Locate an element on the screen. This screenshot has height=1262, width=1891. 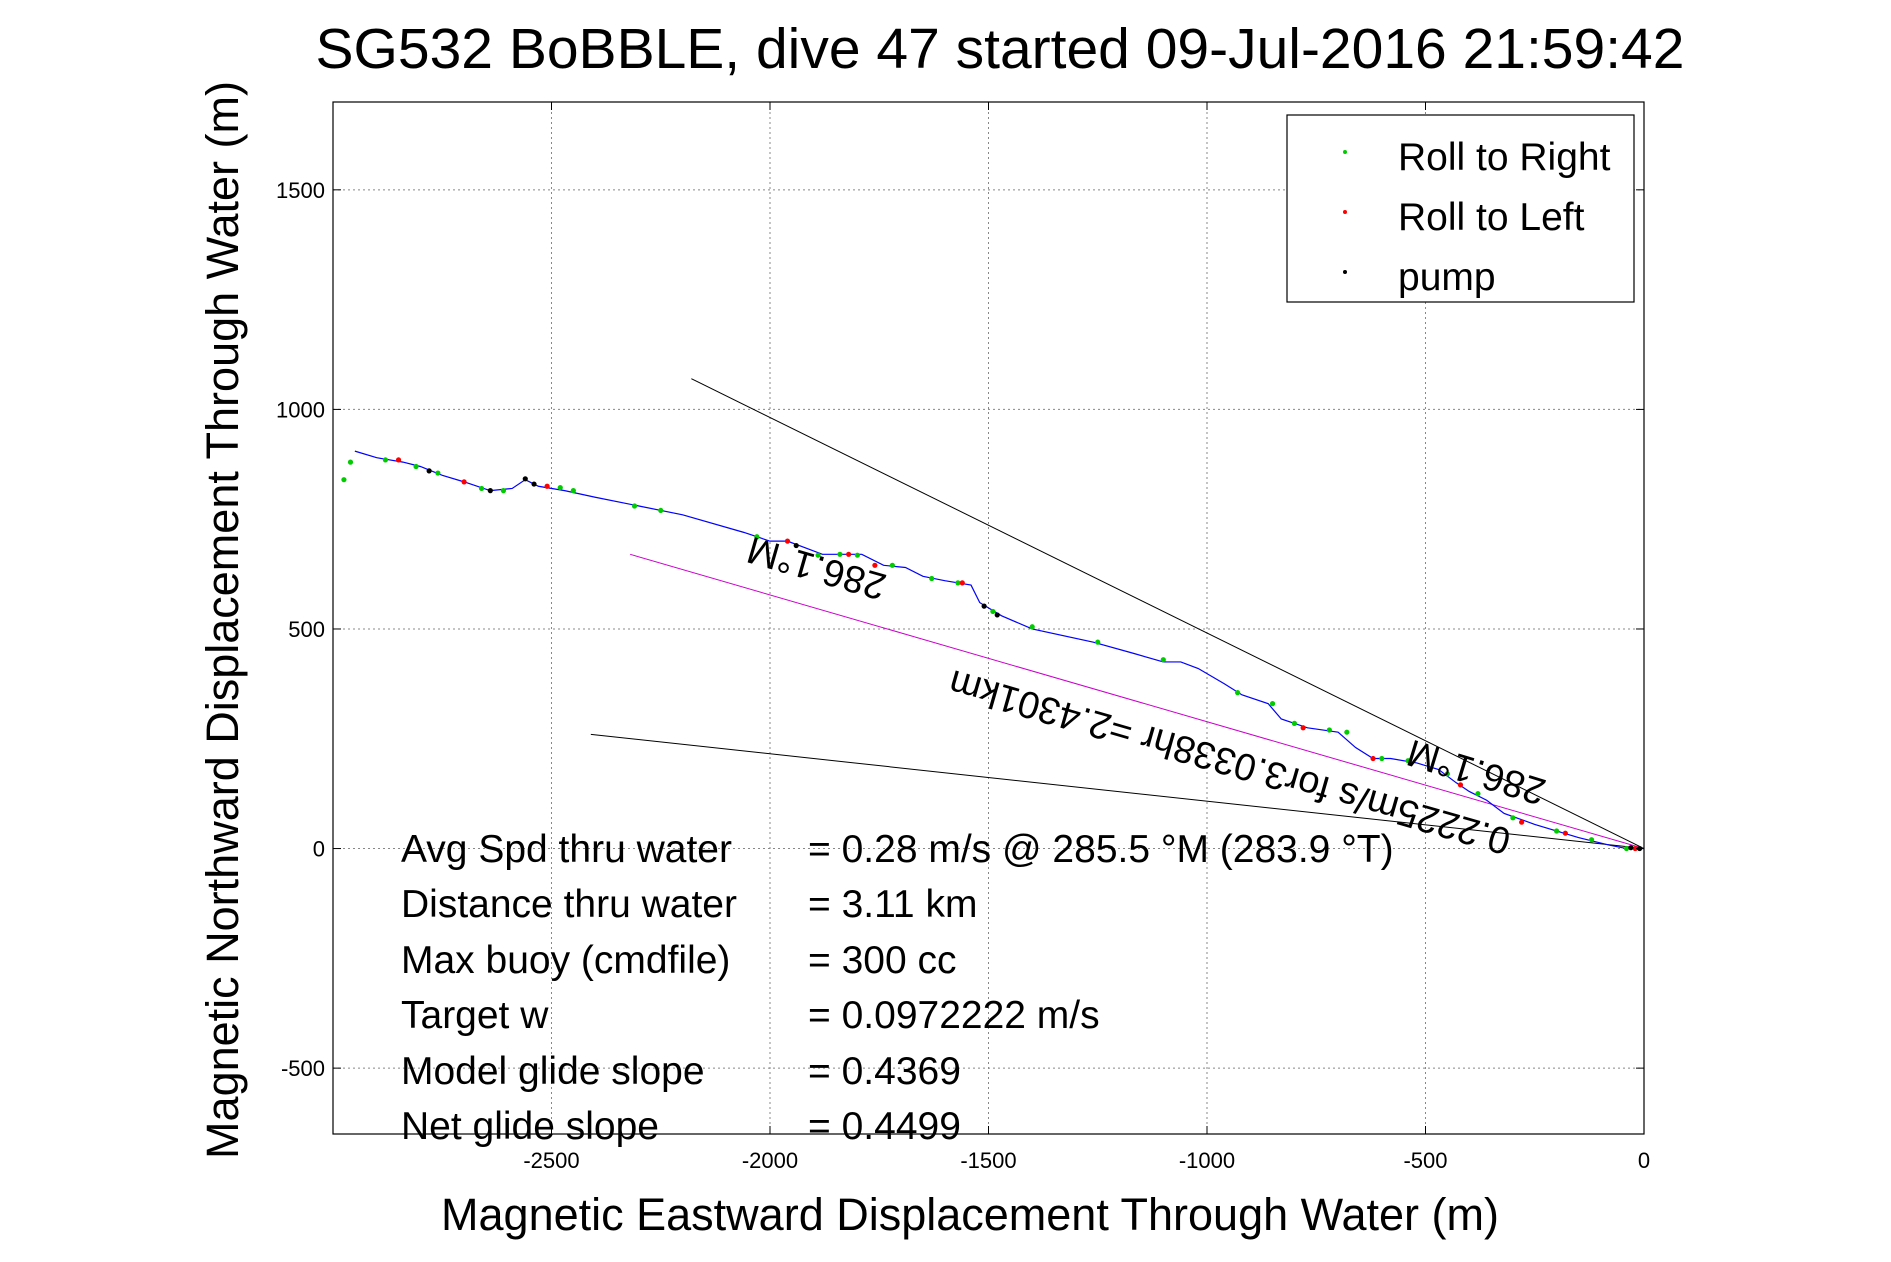
stat-value-net-glide-slope: = 0.4499 is located at coordinates (884, 1126).